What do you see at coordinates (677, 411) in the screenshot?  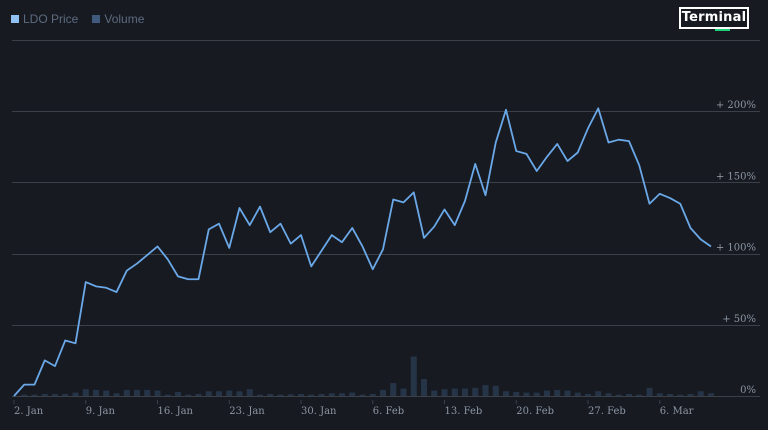 I see `x-tick-label: 6. Mar` at bounding box center [677, 411].